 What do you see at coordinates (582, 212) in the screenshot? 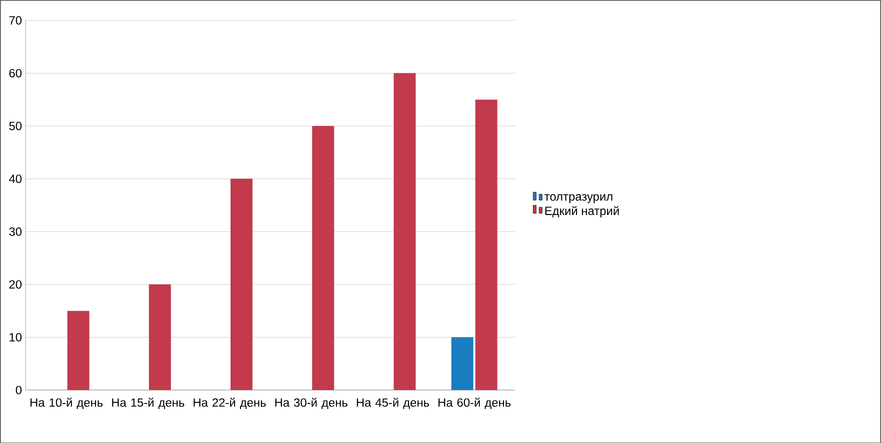
I see `legend-label: Едкий натрий` at bounding box center [582, 212].